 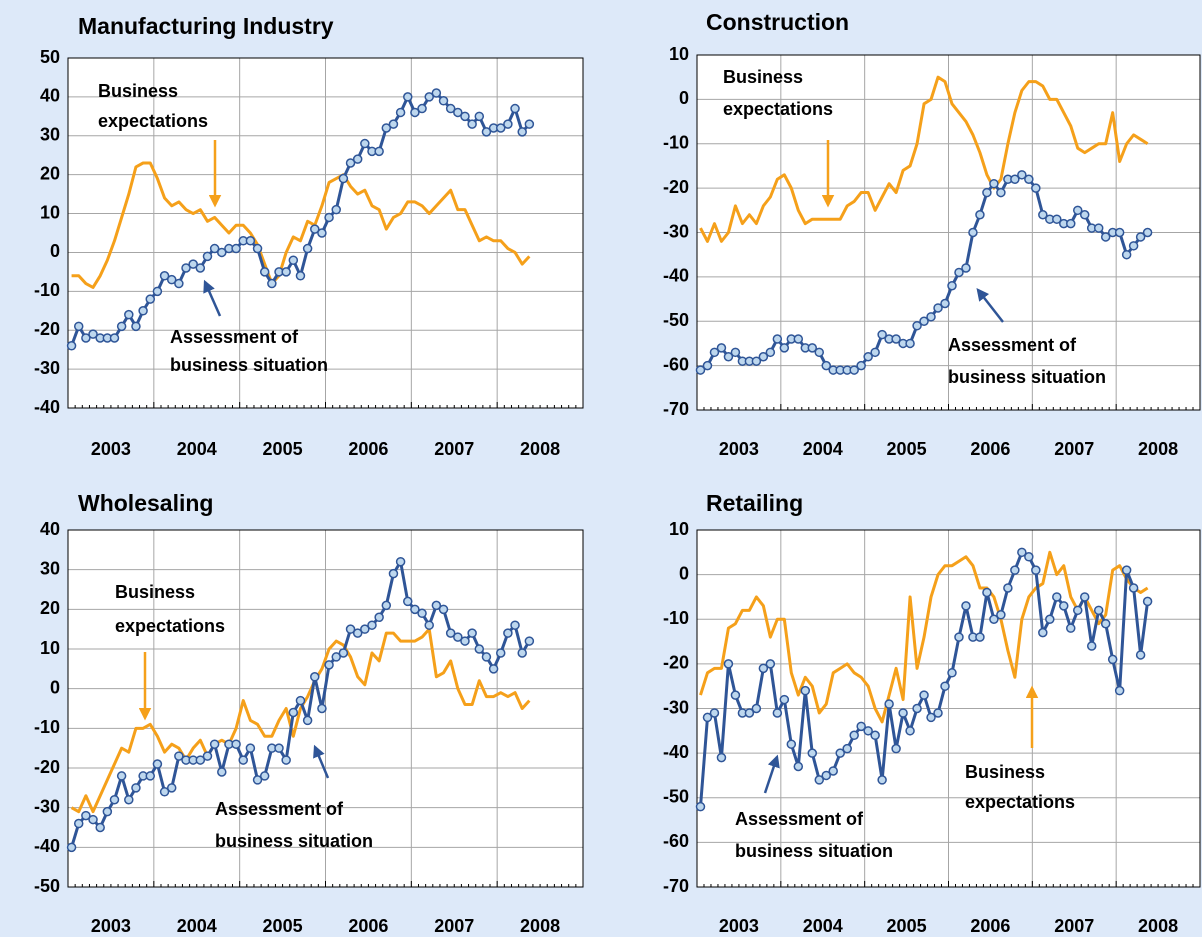 What do you see at coordinates (684, 98) in the screenshot?
I see `y-tick-label: 0` at bounding box center [684, 98].